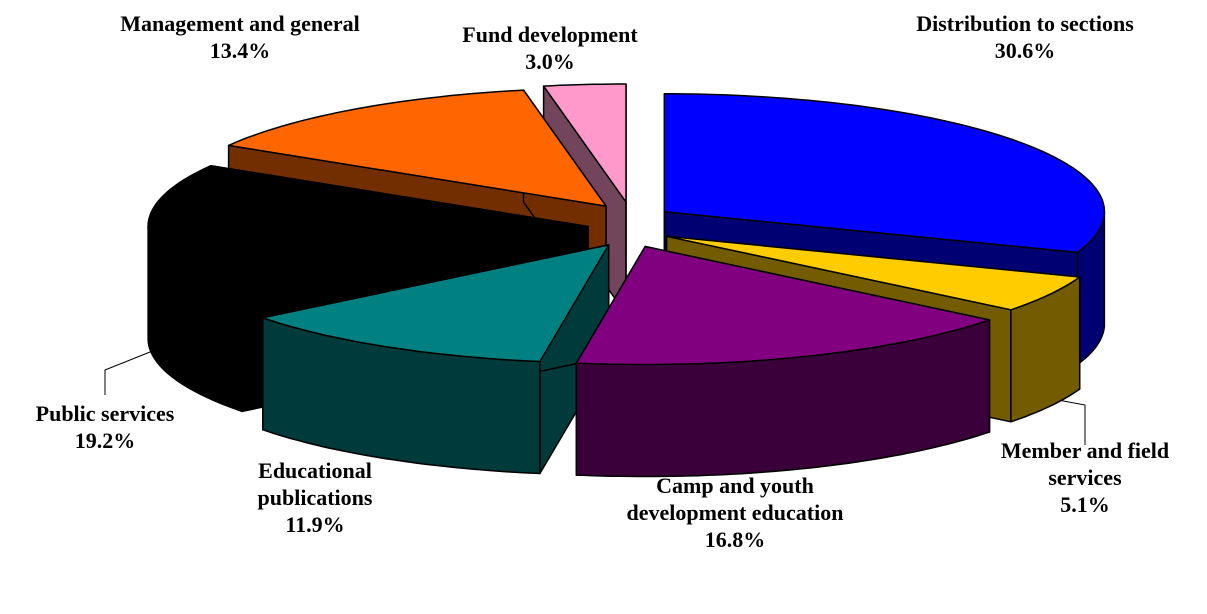  What do you see at coordinates (1025, 50) in the screenshot?
I see `value-label: 30.6%` at bounding box center [1025, 50].